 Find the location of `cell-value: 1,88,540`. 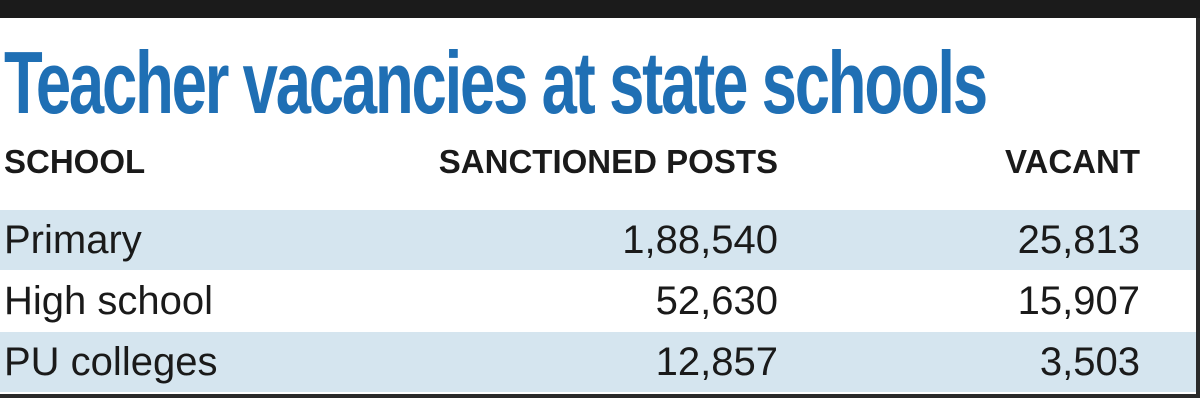

cell-value: 1,88,540 is located at coordinates (700, 240).